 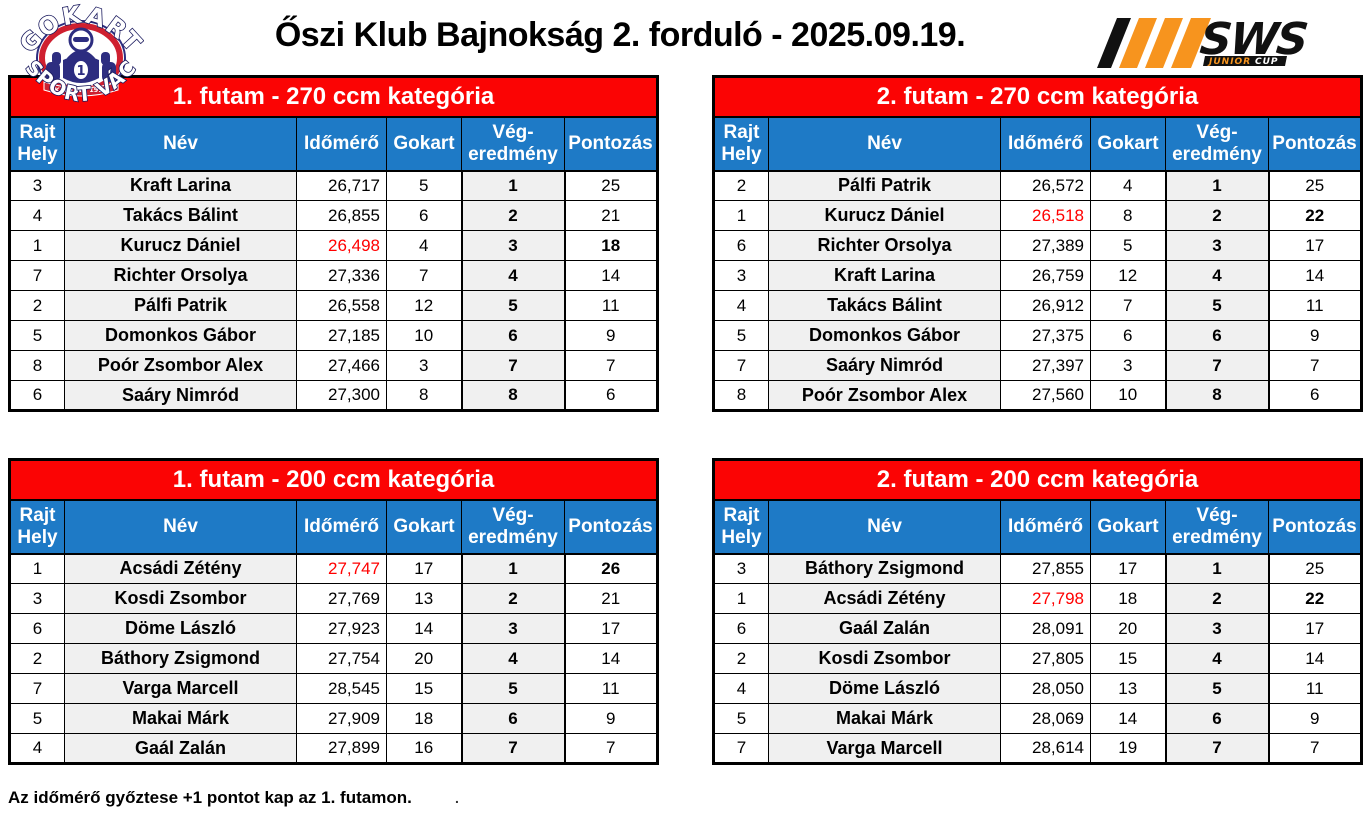 What do you see at coordinates (1128, 598) in the screenshot?
I see `cell-kart: 18` at bounding box center [1128, 598].